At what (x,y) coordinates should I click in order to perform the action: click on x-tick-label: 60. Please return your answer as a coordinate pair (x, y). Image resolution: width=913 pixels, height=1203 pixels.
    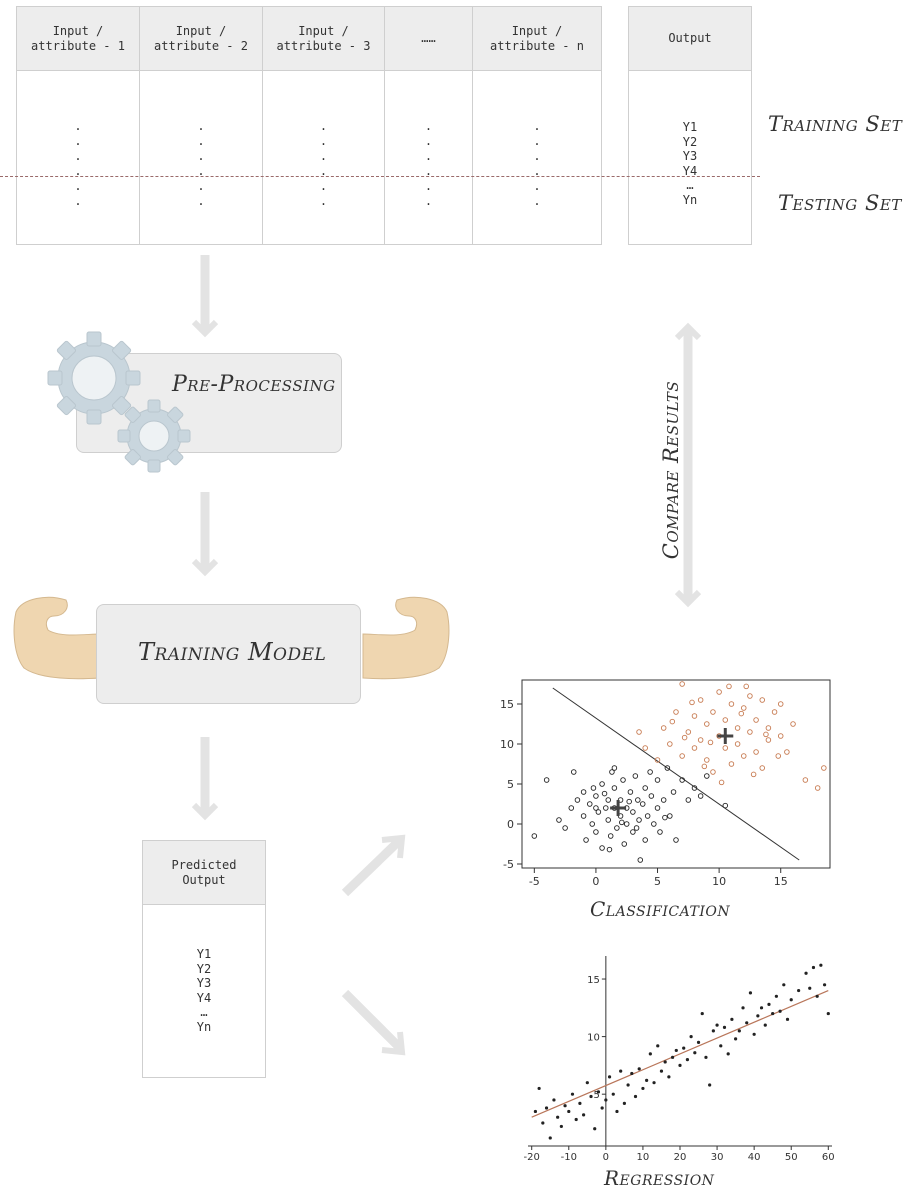
    Looking at the image, I should click on (828, 1157).